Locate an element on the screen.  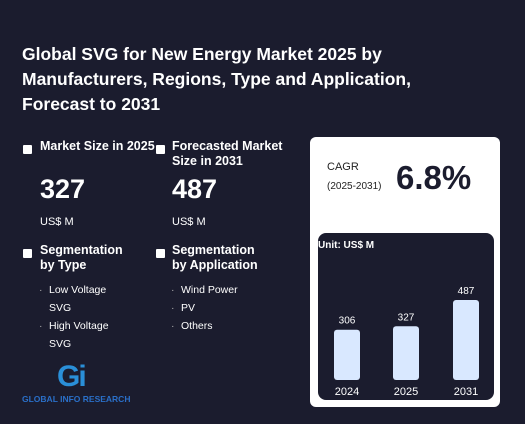
segment-label: Segmentation by Type is located at coordinates (81, 257).